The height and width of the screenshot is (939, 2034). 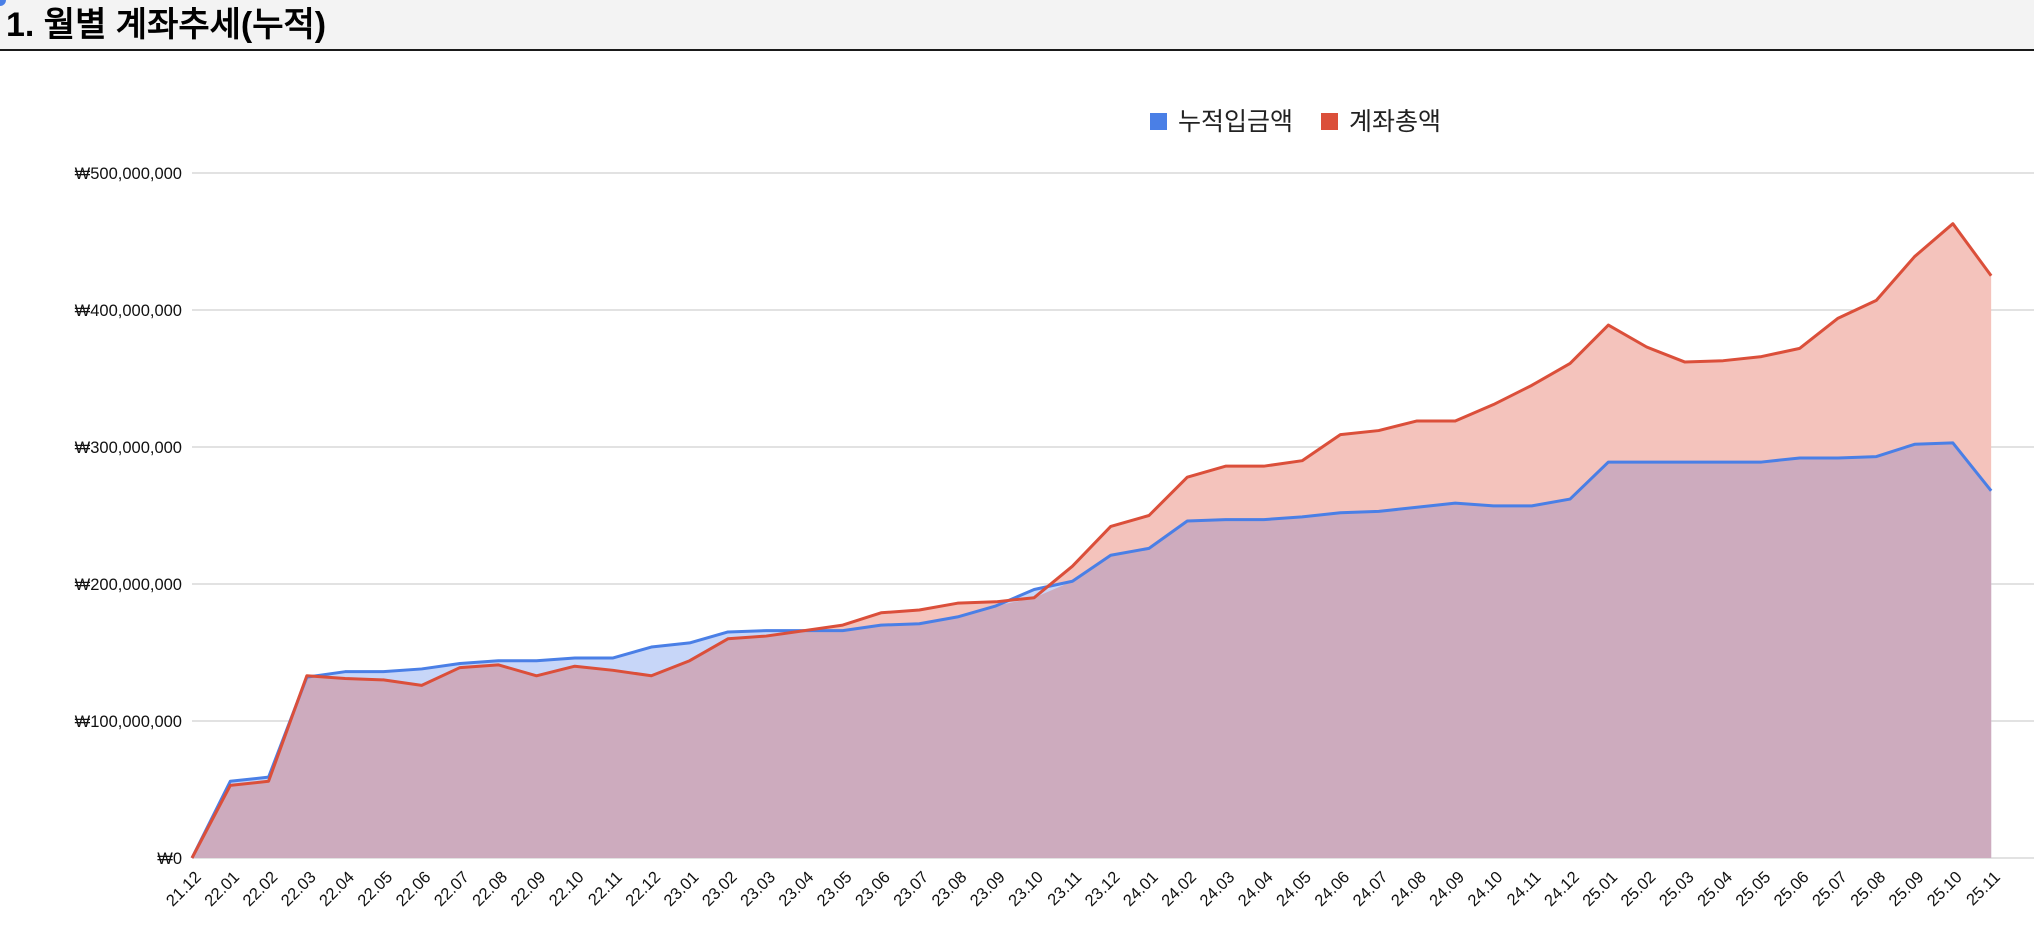 What do you see at coordinates (128, 311) in the screenshot?
I see `y-tick-label: ₩400,000,000` at bounding box center [128, 311].